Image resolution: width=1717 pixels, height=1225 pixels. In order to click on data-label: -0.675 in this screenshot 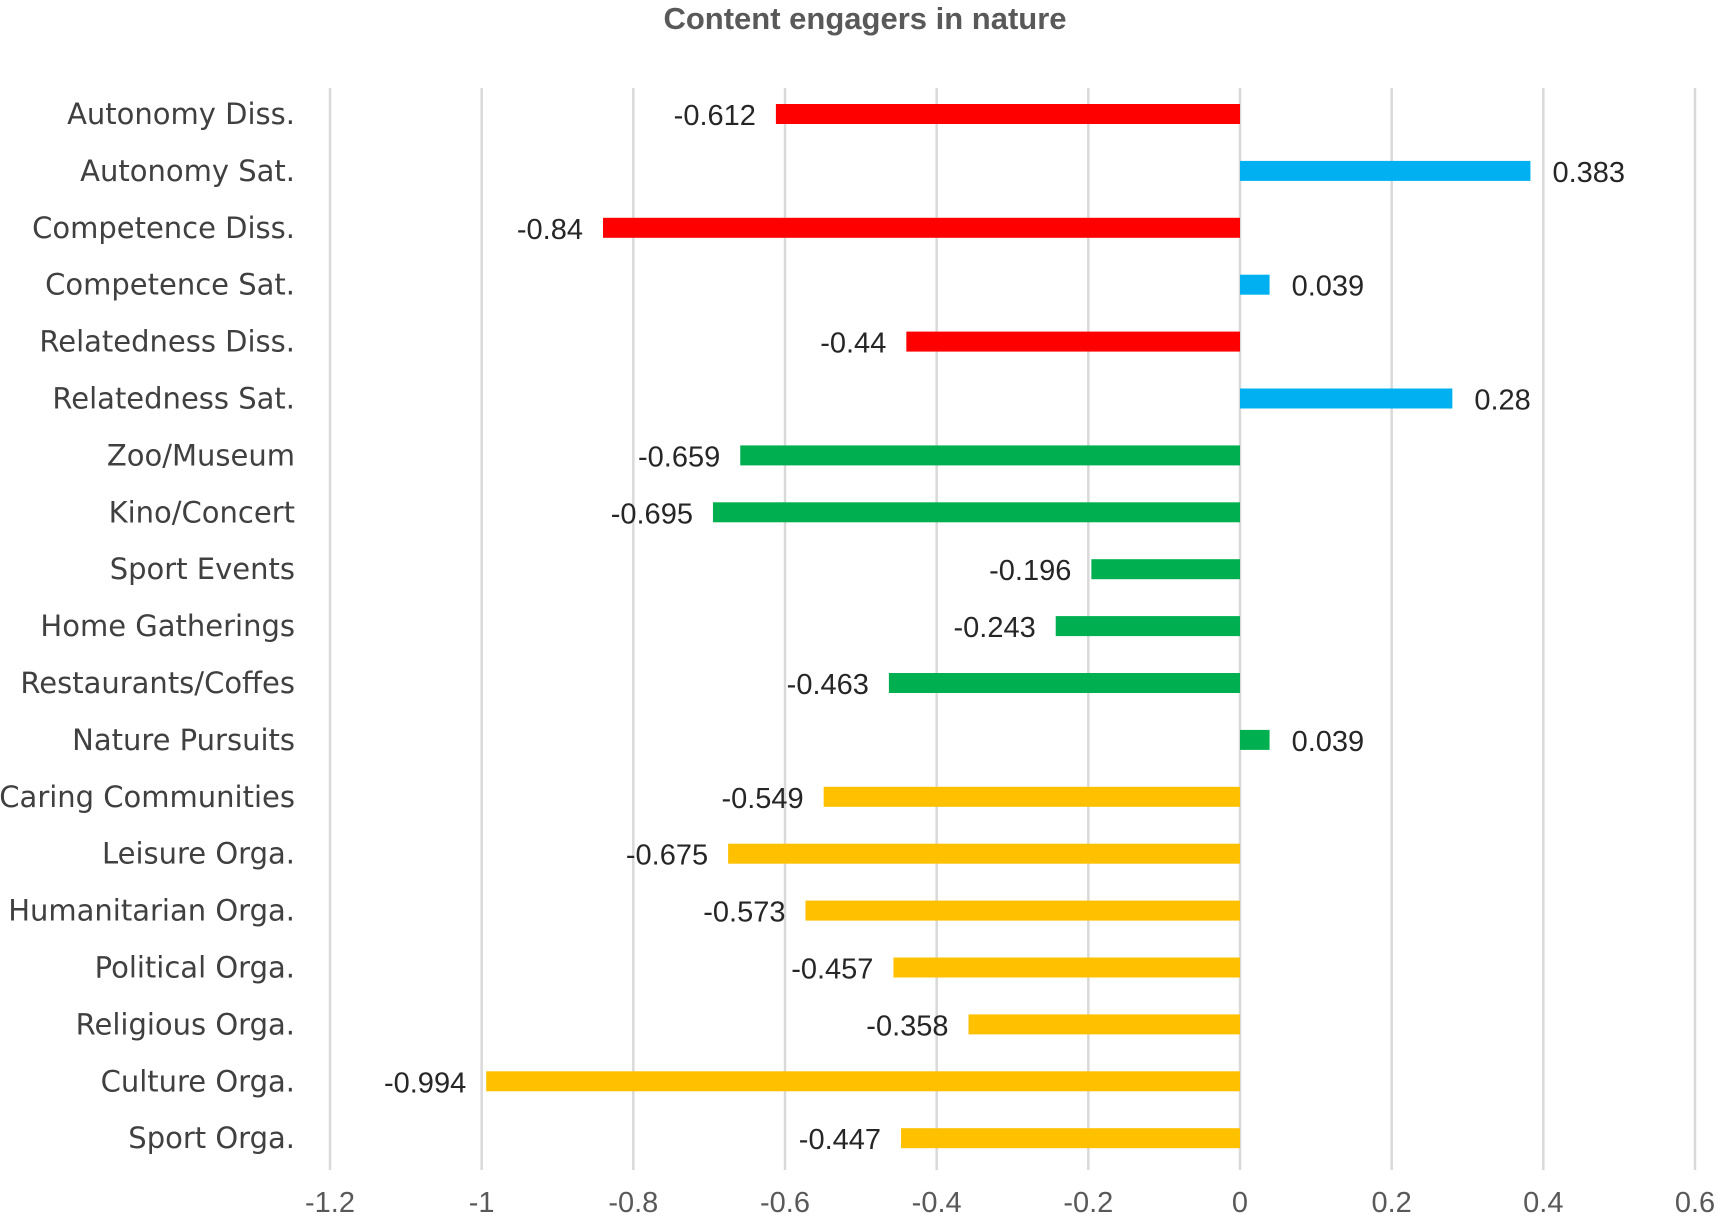, I will do `click(667, 856)`.